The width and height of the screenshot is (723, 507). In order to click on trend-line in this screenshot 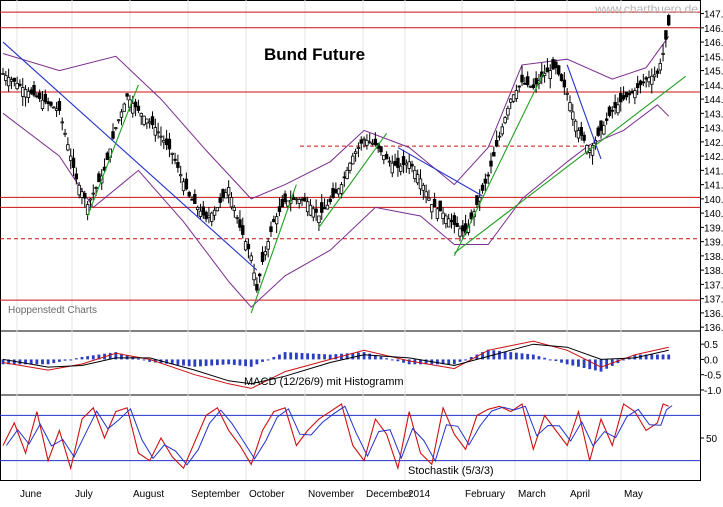, I will do `click(499, 163)`.